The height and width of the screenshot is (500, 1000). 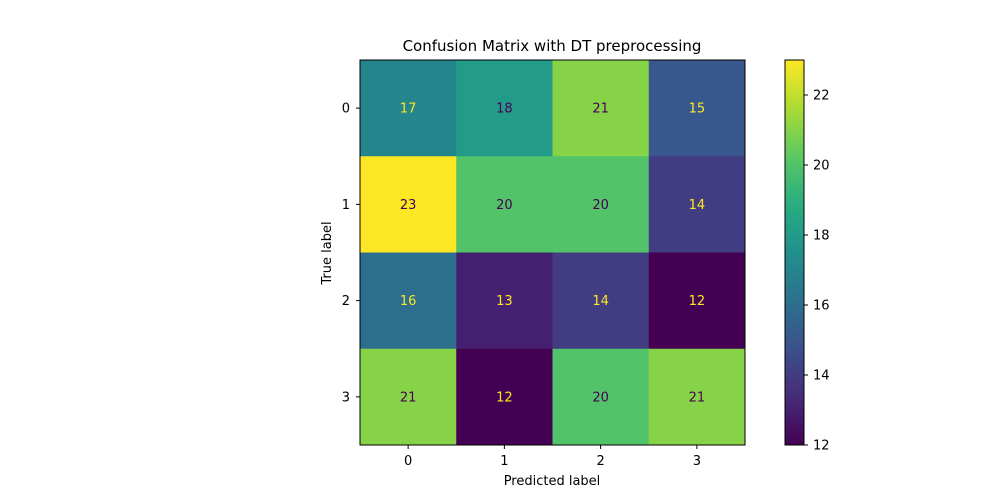 What do you see at coordinates (408, 461) in the screenshot?
I see `x-tick-label: 0` at bounding box center [408, 461].